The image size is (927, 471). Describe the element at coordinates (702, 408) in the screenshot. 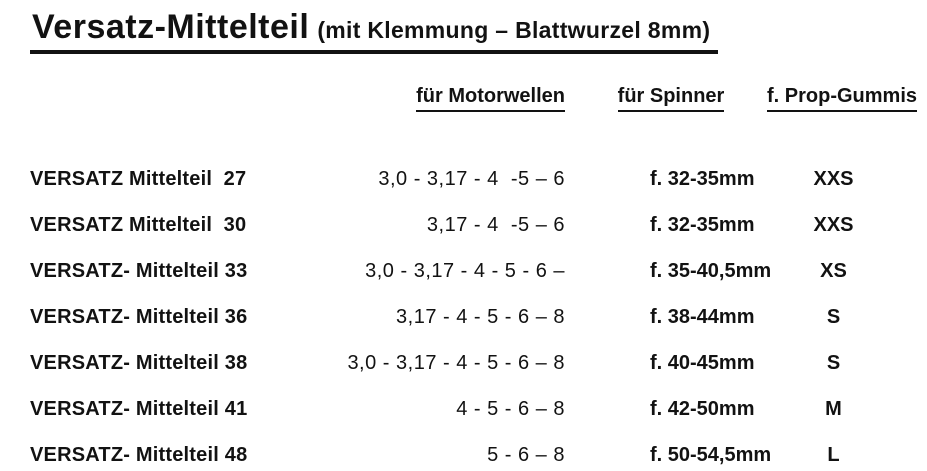

I see `spinner-cell: f. 42-50mm` at that location.